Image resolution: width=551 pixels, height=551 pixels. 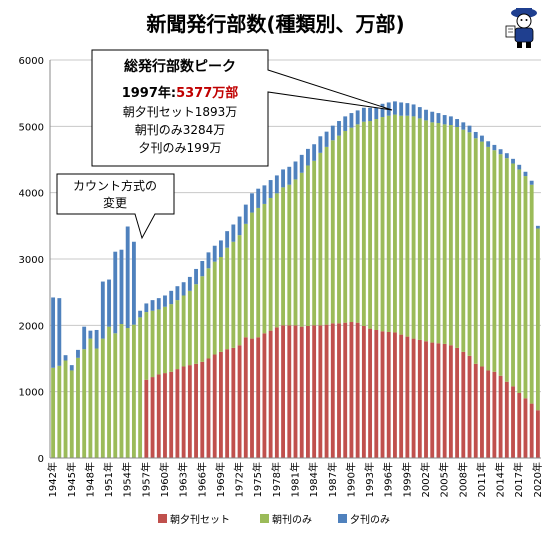 What do you see at coordinates (239, 479) in the screenshot?
I see `x-tick-label: 1972年` at bounding box center [239, 479].